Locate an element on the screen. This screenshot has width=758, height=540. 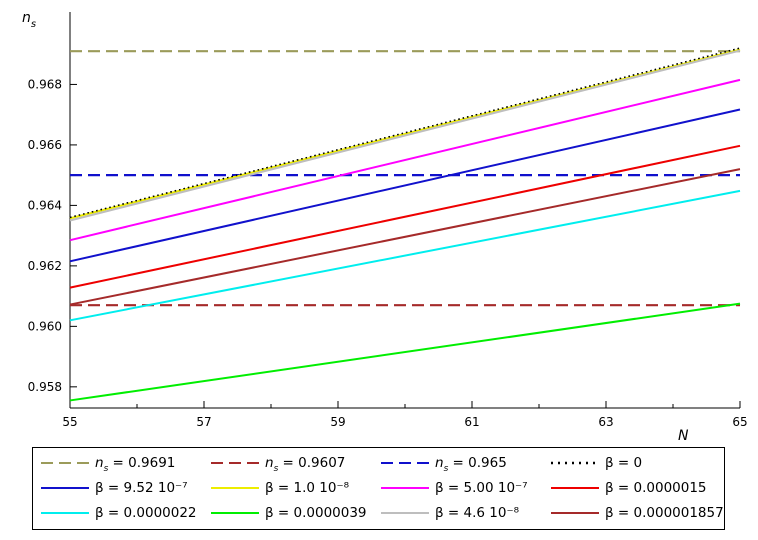
y-axis-label: ns is located at coordinates (29, 20).